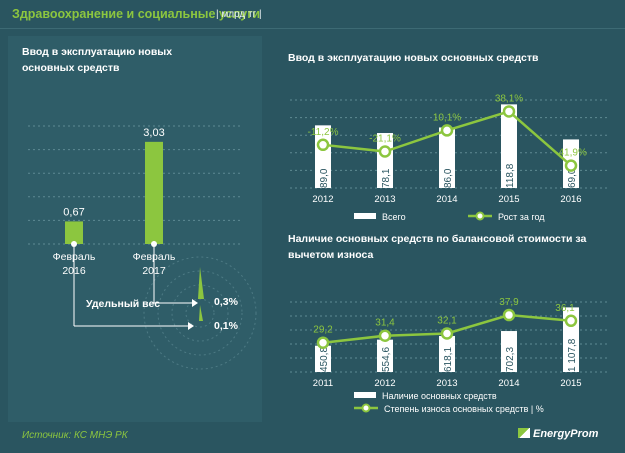 The height and width of the screenshot is (453, 625). I want to click on chart4-bar-label: 1 107,8, so click(572, 355).